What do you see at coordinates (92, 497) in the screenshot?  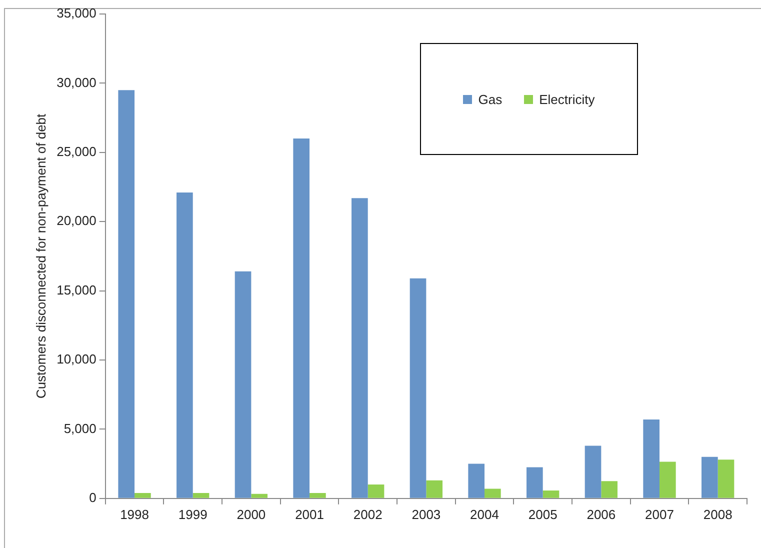 I see `y-tick-label: 0` at bounding box center [92, 497].